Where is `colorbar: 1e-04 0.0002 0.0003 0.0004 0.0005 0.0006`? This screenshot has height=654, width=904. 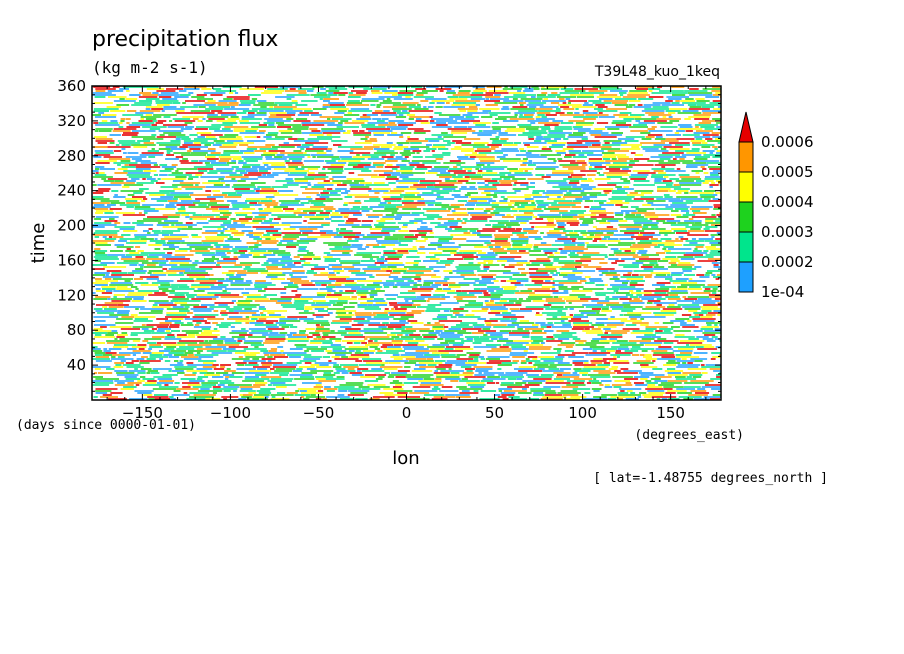 colorbar: 1e-04 0.0002 0.0003 0.0004 0.0005 0.0006 is located at coordinates (776, 206).